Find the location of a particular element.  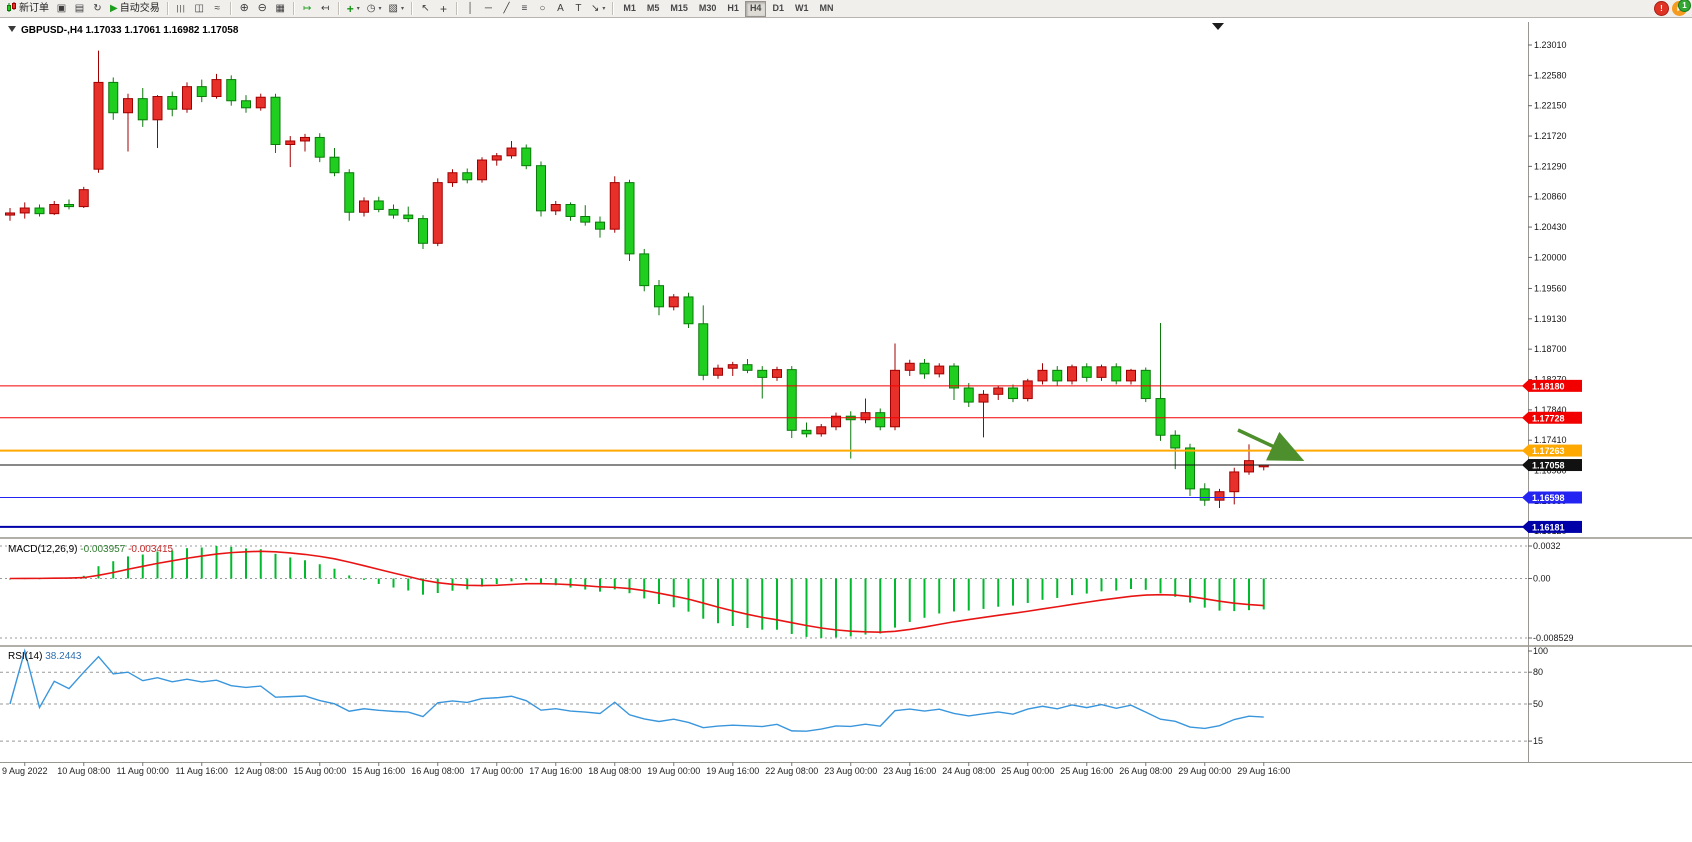

symbol-dropdown-icon is located at coordinates (12, 29).